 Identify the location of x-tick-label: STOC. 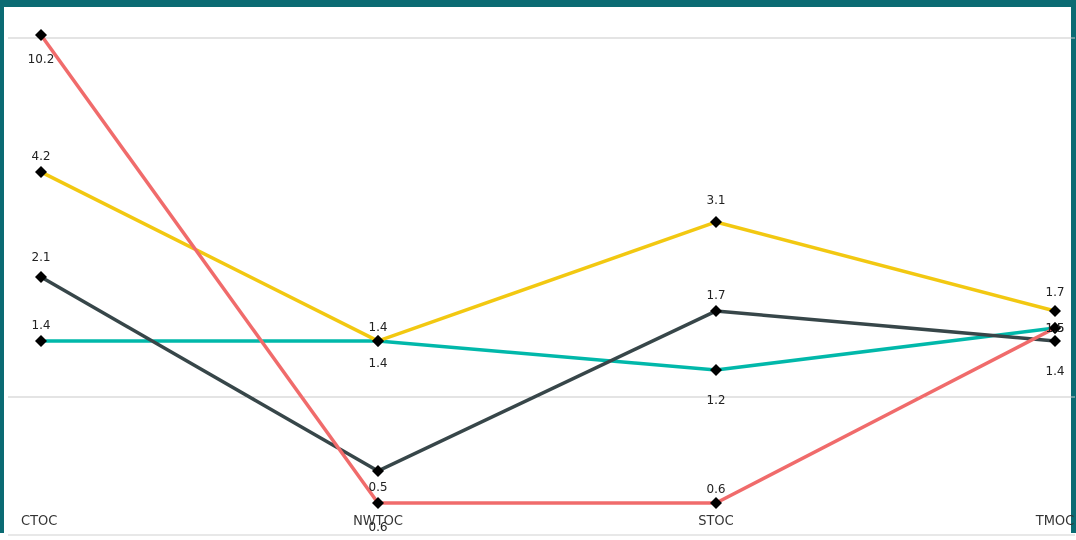
(716, 521).